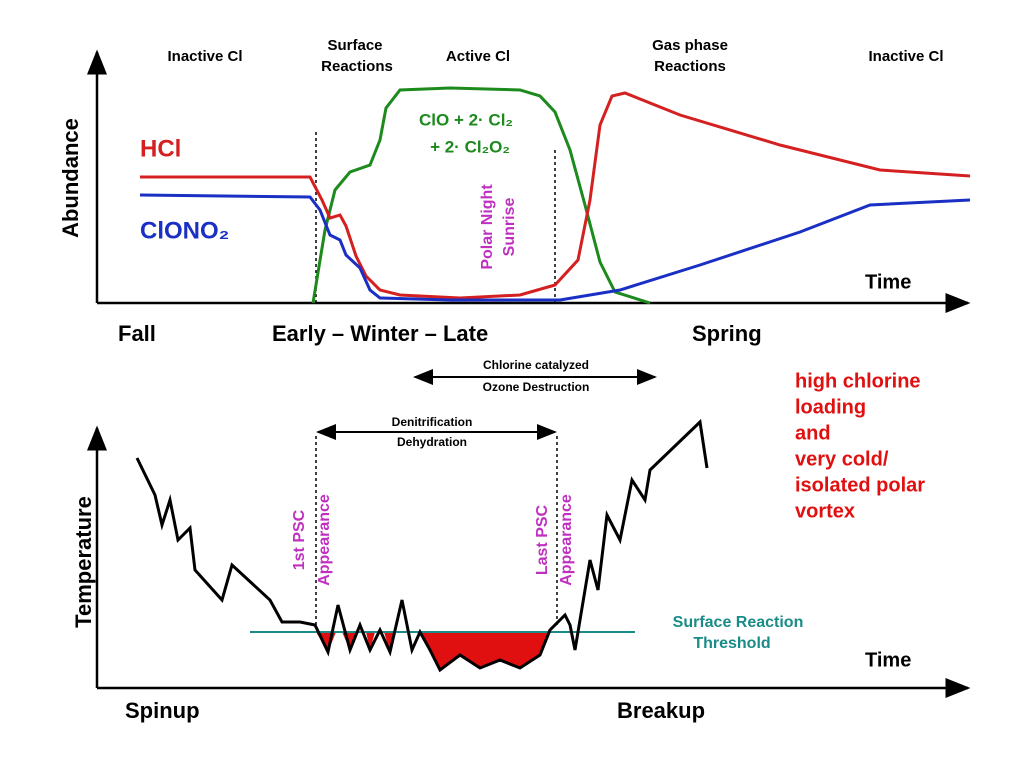 This screenshot has height=768, width=1024. I want to click on spinup: Spinup, so click(162, 710).